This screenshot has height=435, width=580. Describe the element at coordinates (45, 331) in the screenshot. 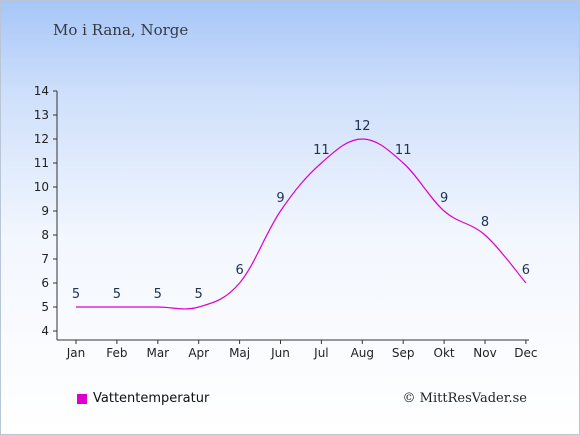

I see `y-tick-label: 4` at that location.